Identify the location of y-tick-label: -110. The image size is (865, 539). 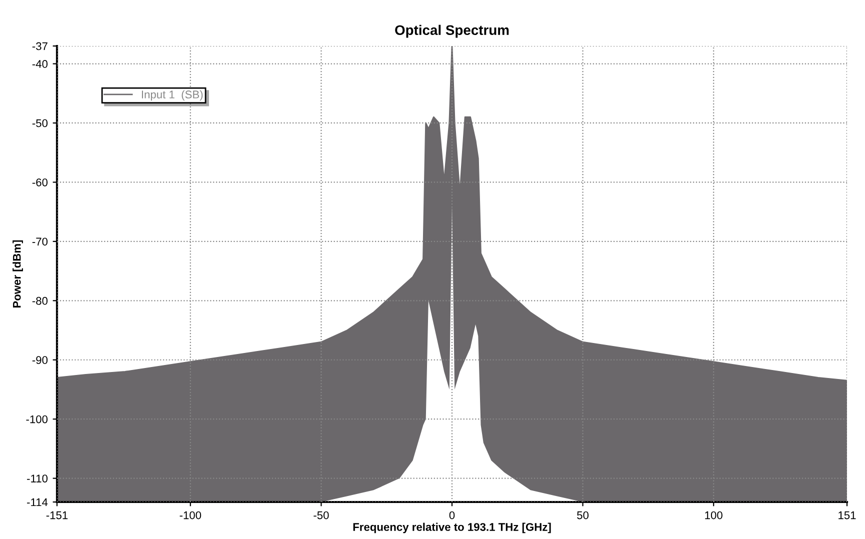
(37, 478).